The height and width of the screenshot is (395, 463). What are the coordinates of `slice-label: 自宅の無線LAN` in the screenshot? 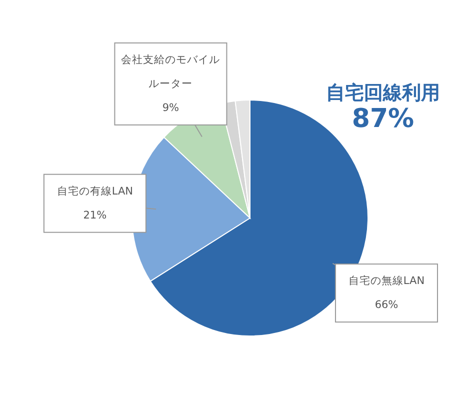 It's located at (386, 281).